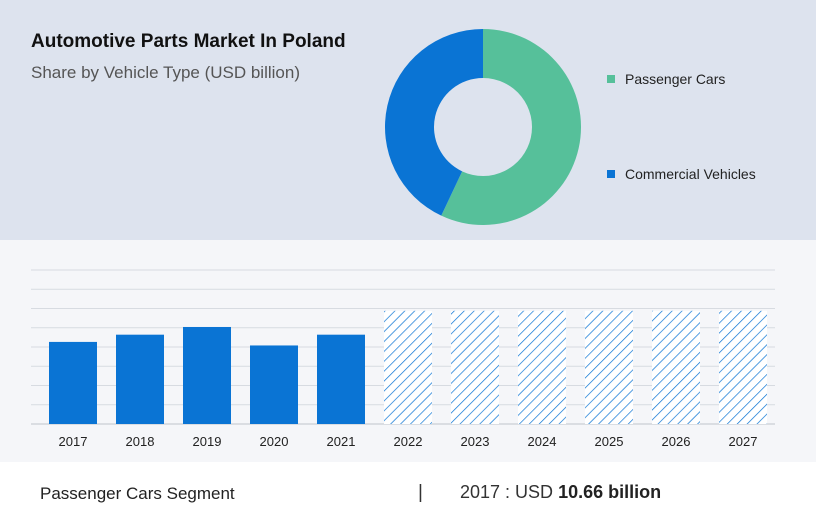 The height and width of the screenshot is (528, 816). I want to click on forecast-bar-2023, so click(475, 367).